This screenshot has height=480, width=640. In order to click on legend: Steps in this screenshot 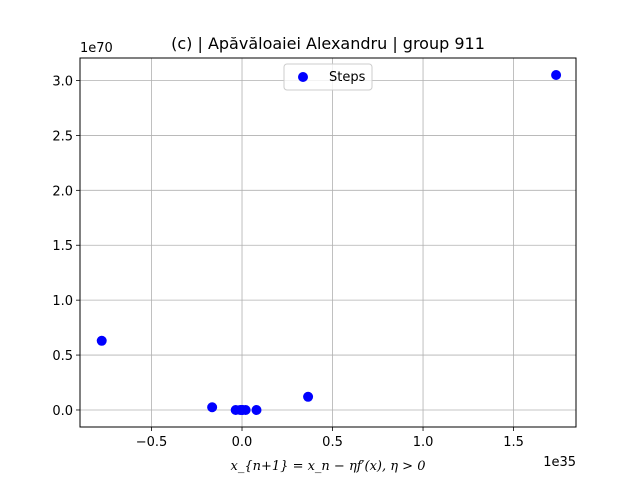, I will do `click(328, 77)`.